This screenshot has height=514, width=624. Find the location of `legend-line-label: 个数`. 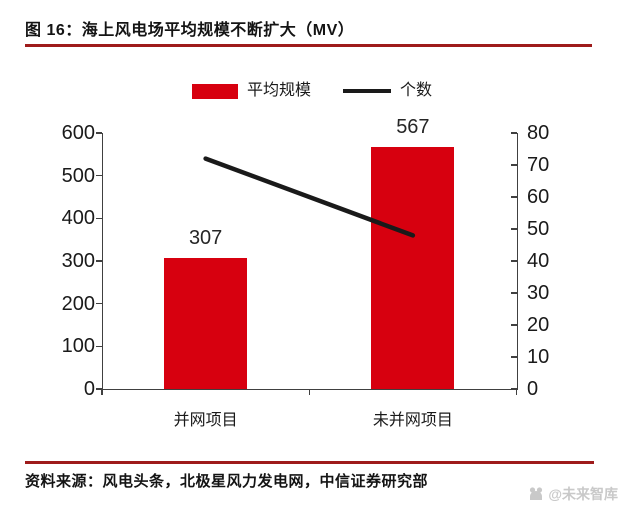

legend-line-label: 个数 is located at coordinates (416, 90).